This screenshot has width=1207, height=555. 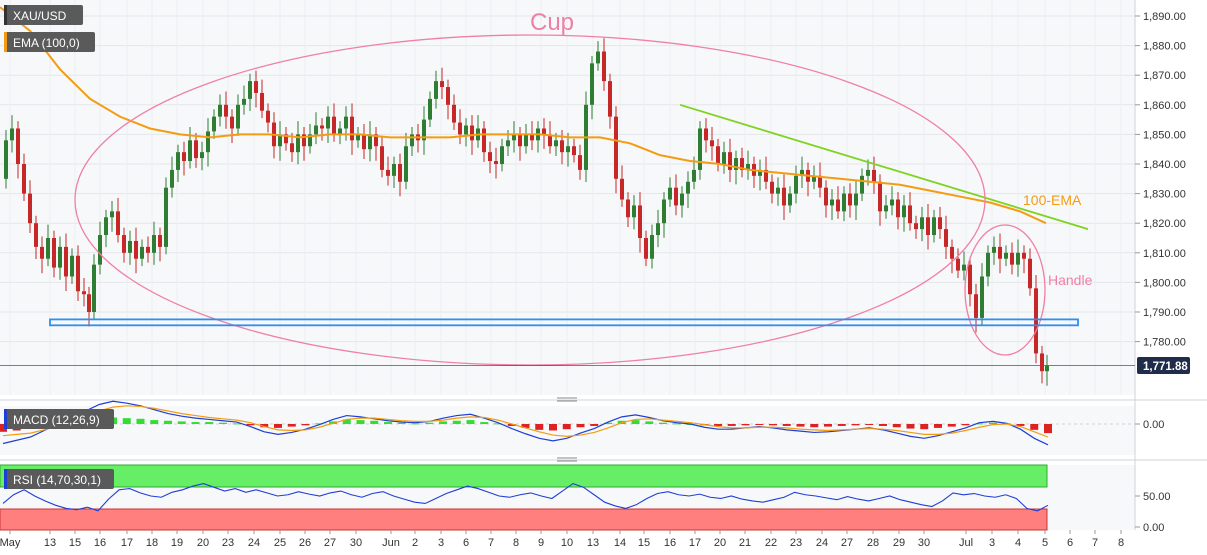 What do you see at coordinates (670, 543) in the screenshot?
I see `x-tick-label: 16` at bounding box center [670, 543].